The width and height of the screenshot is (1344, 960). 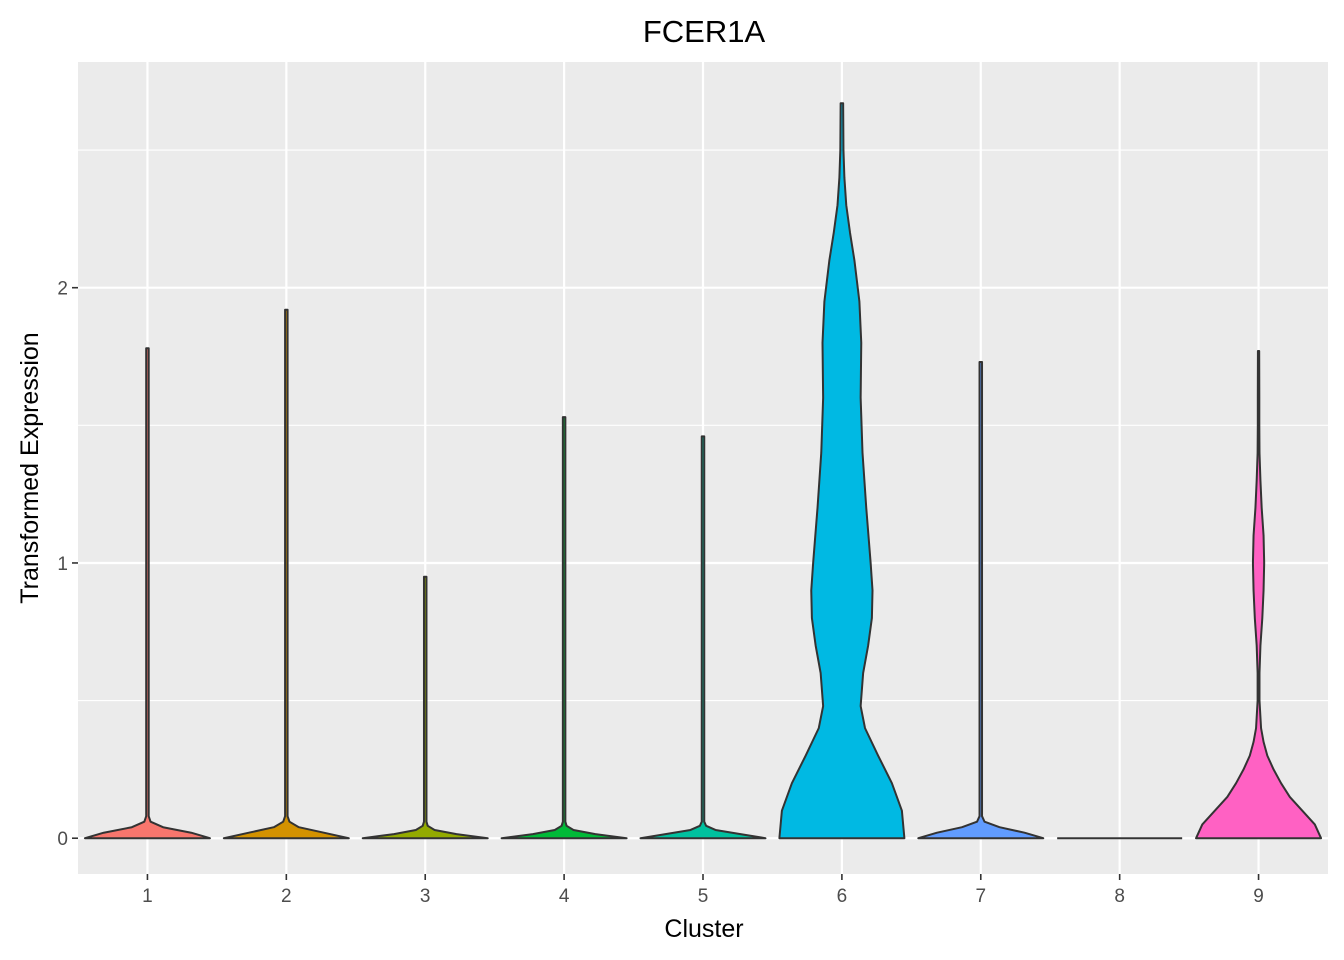 I want to click on x-tick-label: 8, so click(x=1119, y=896).